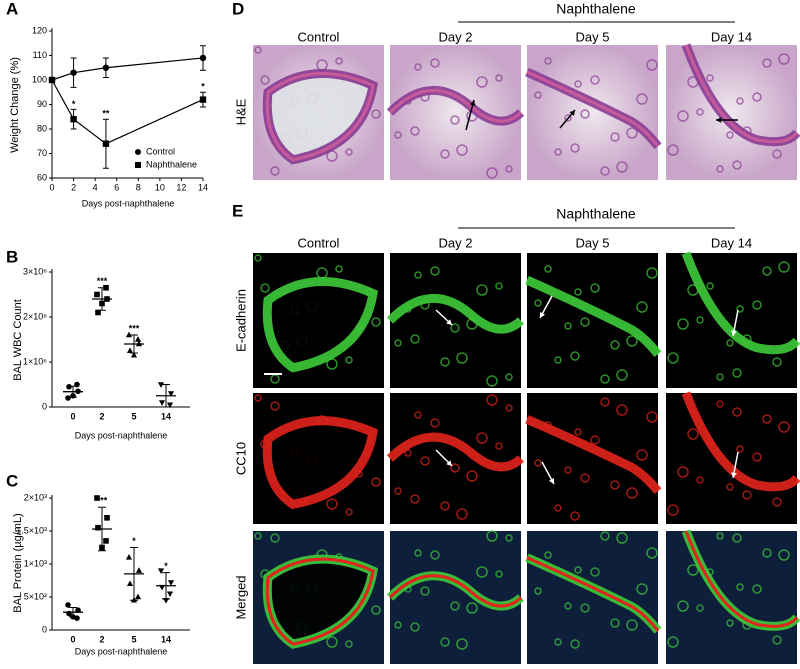  I want to click on x-axis-title: Days post-naphthalene, so click(121, 435).